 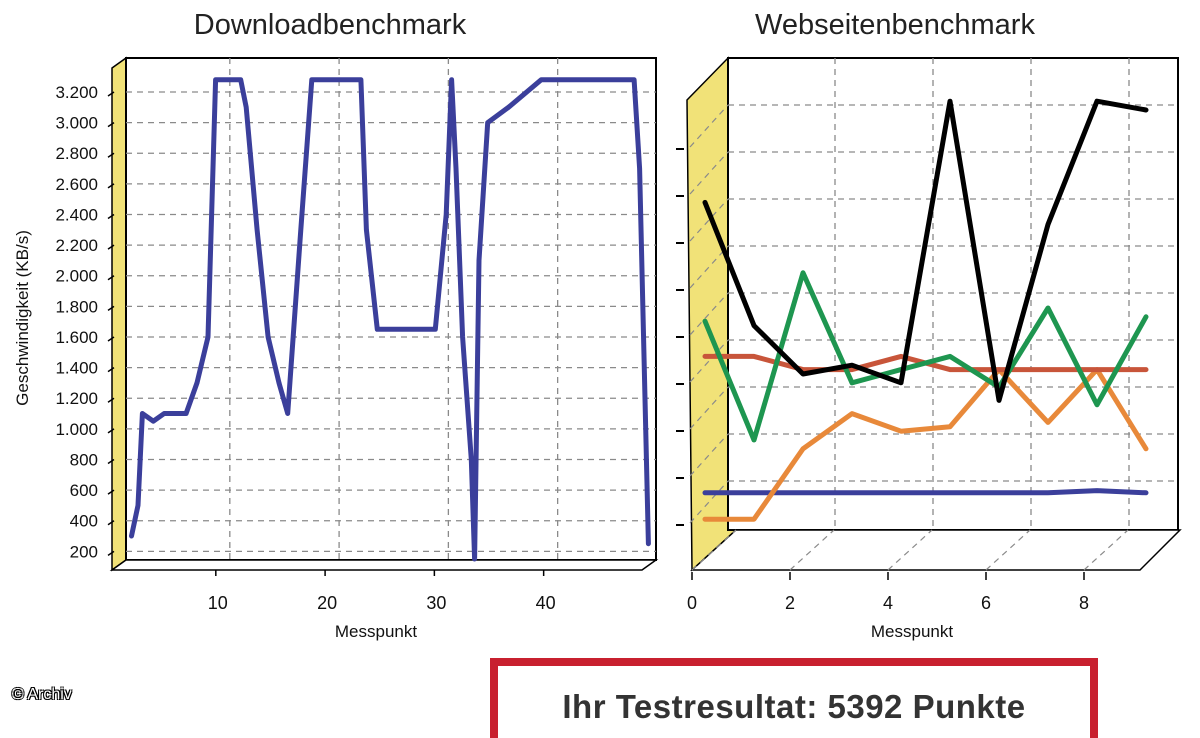 What do you see at coordinates (119, 314) in the screenshot?
I see `download-chart-yellow-wall` at bounding box center [119, 314].